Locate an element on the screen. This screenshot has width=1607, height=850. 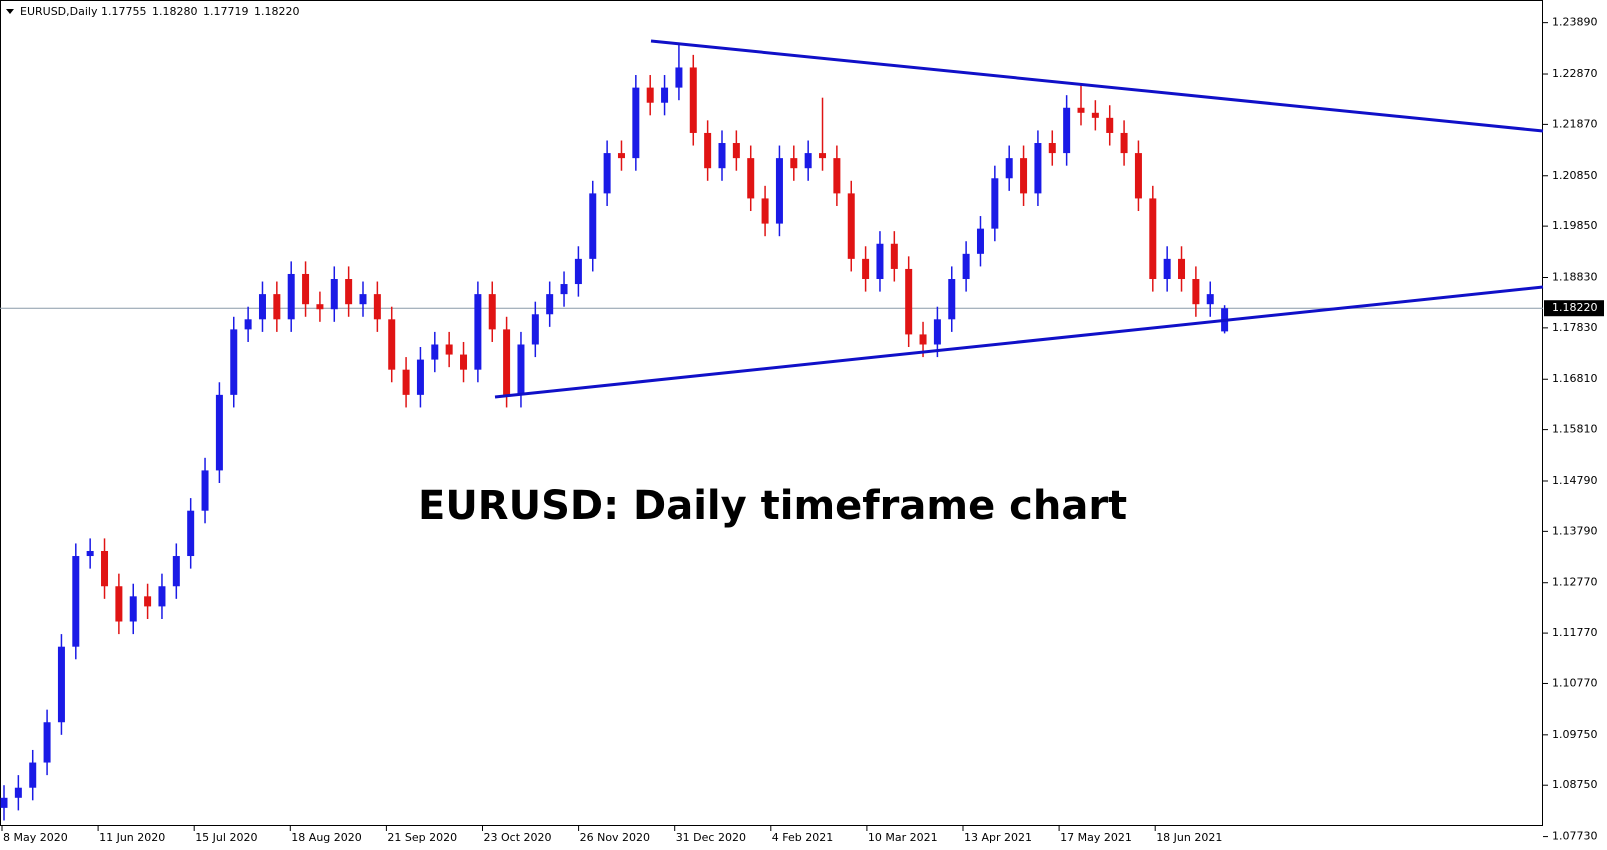
ohlc-close: 1.18220 is located at coordinates (277, 11).